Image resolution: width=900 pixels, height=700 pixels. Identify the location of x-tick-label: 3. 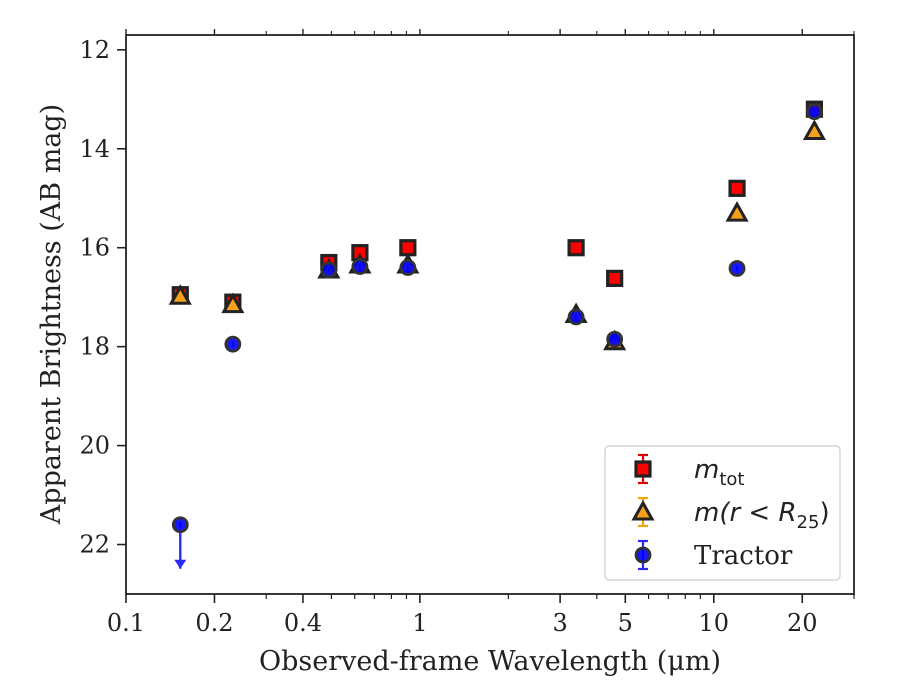
(559, 623).